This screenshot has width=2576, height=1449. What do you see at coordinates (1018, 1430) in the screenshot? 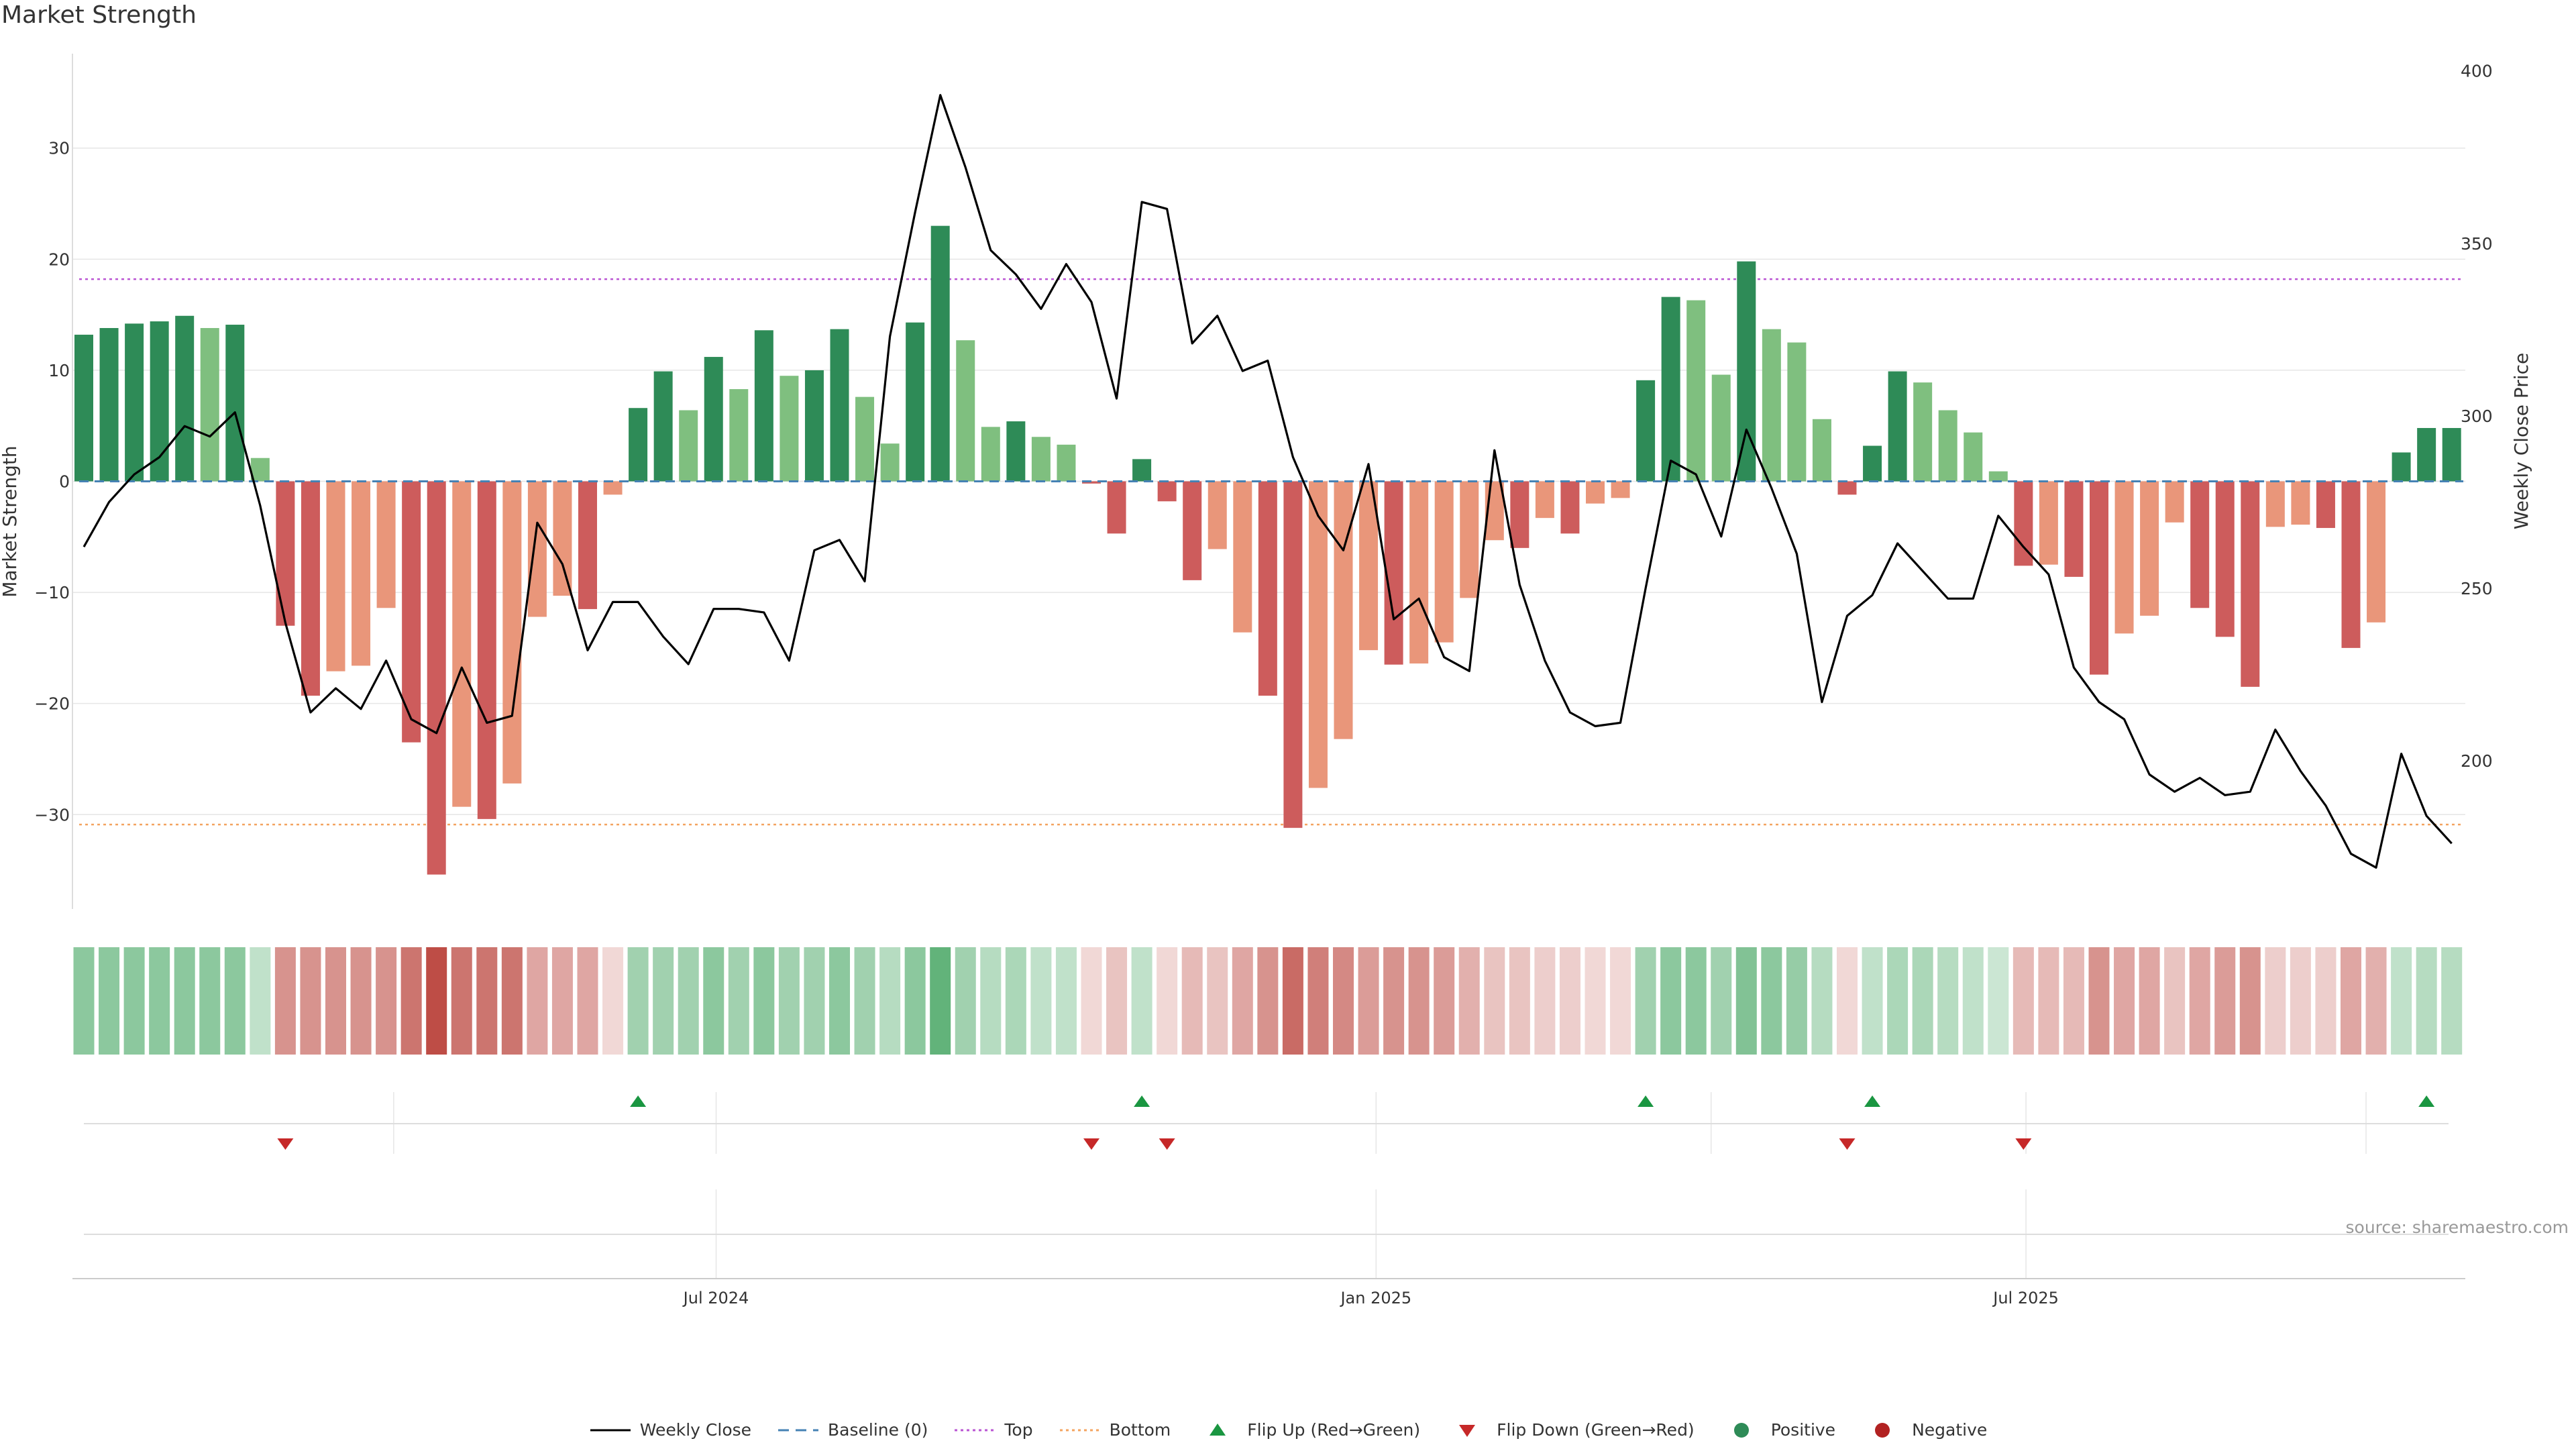
I see `legend-label: Top` at bounding box center [1018, 1430].